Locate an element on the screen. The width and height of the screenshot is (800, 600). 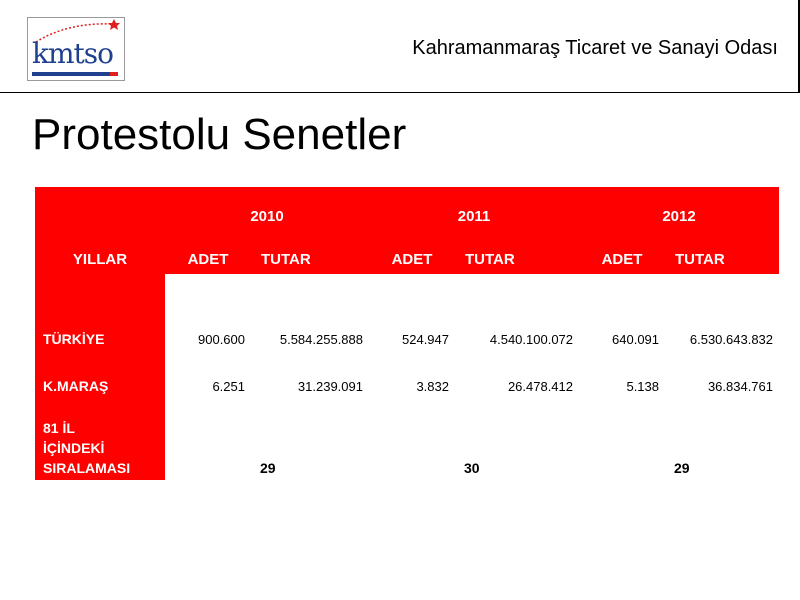
cell-value: 3.832 is located at coordinates (432, 386).